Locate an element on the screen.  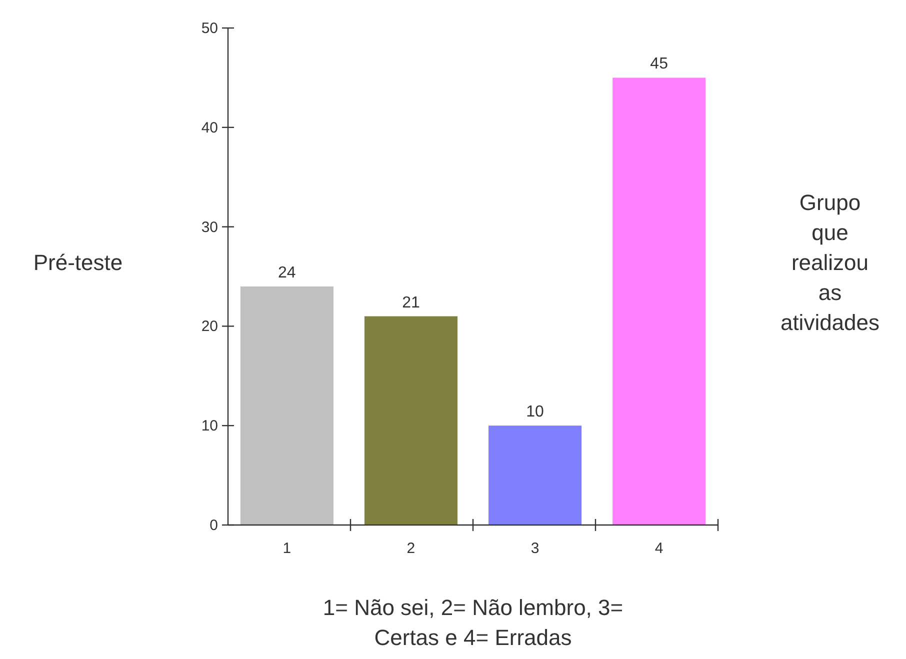
y-tick-label: 10 is located at coordinates (209, 426).